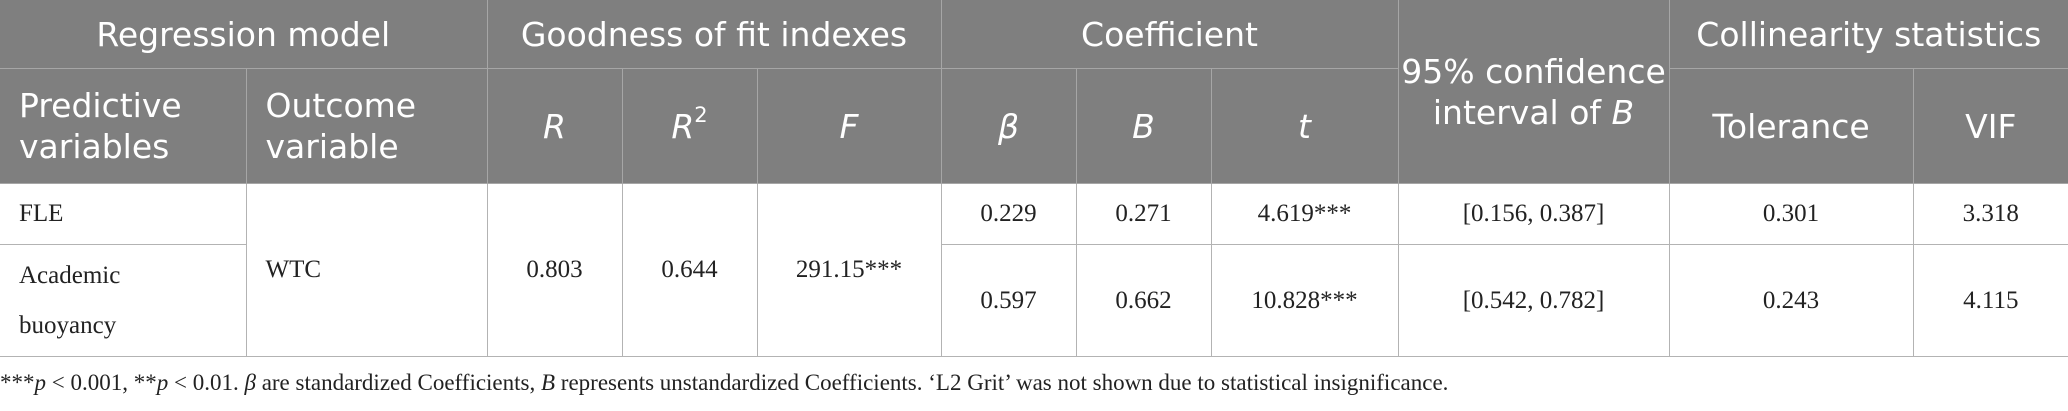 The width and height of the screenshot is (2068, 411). Describe the element at coordinates (367, 126) in the screenshot. I see `header-outcome-variable: Outcome variable` at that location.